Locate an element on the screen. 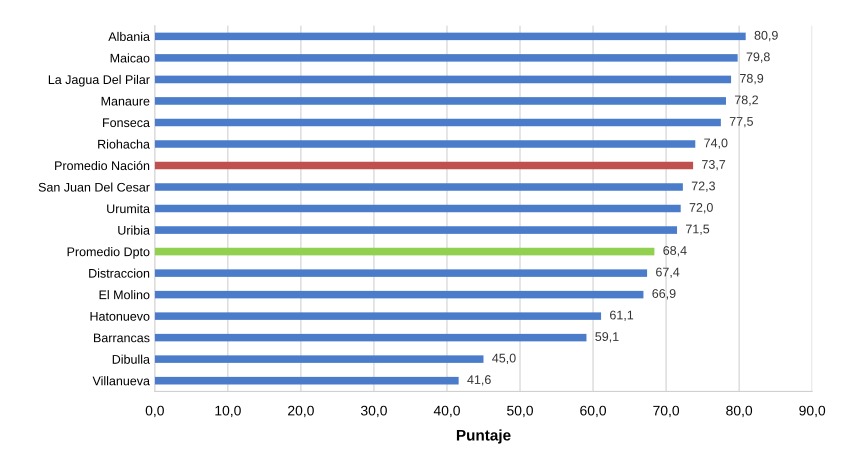 Image resolution: width=846 pixels, height=466 pixels. y-tick-label: Hatonuevo is located at coordinates (120, 316).